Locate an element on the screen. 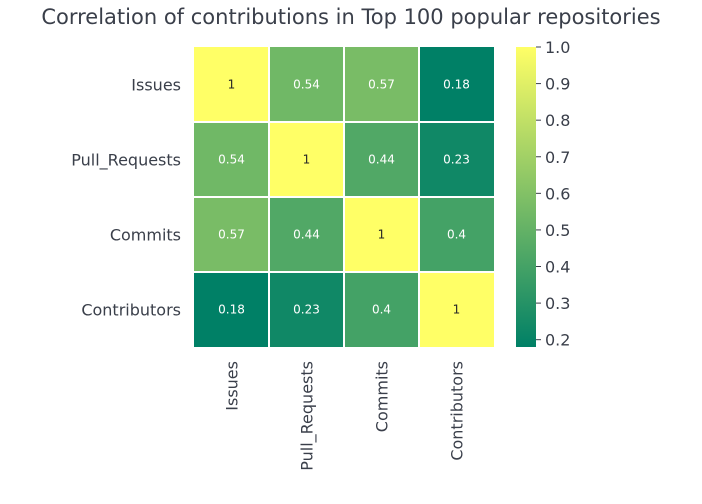 The image size is (702, 504). row-label: Contributors is located at coordinates (131, 310).